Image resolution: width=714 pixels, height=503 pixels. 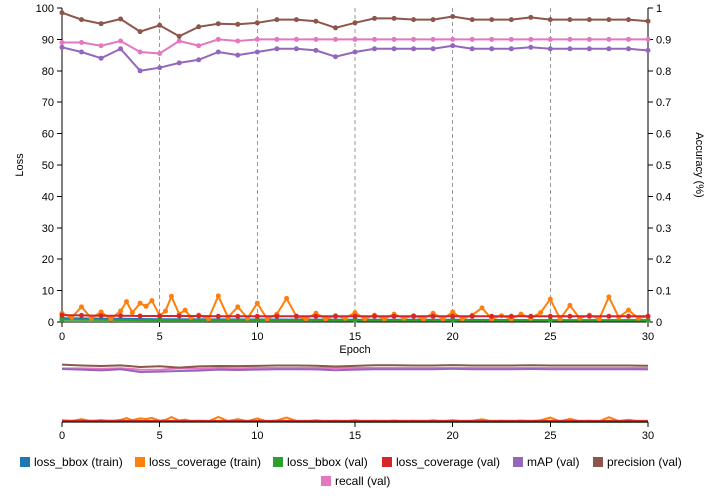 What do you see at coordinates (355, 436) in the screenshot?
I see `overview-x-tick-label: 15` at bounding box center [355, 436].